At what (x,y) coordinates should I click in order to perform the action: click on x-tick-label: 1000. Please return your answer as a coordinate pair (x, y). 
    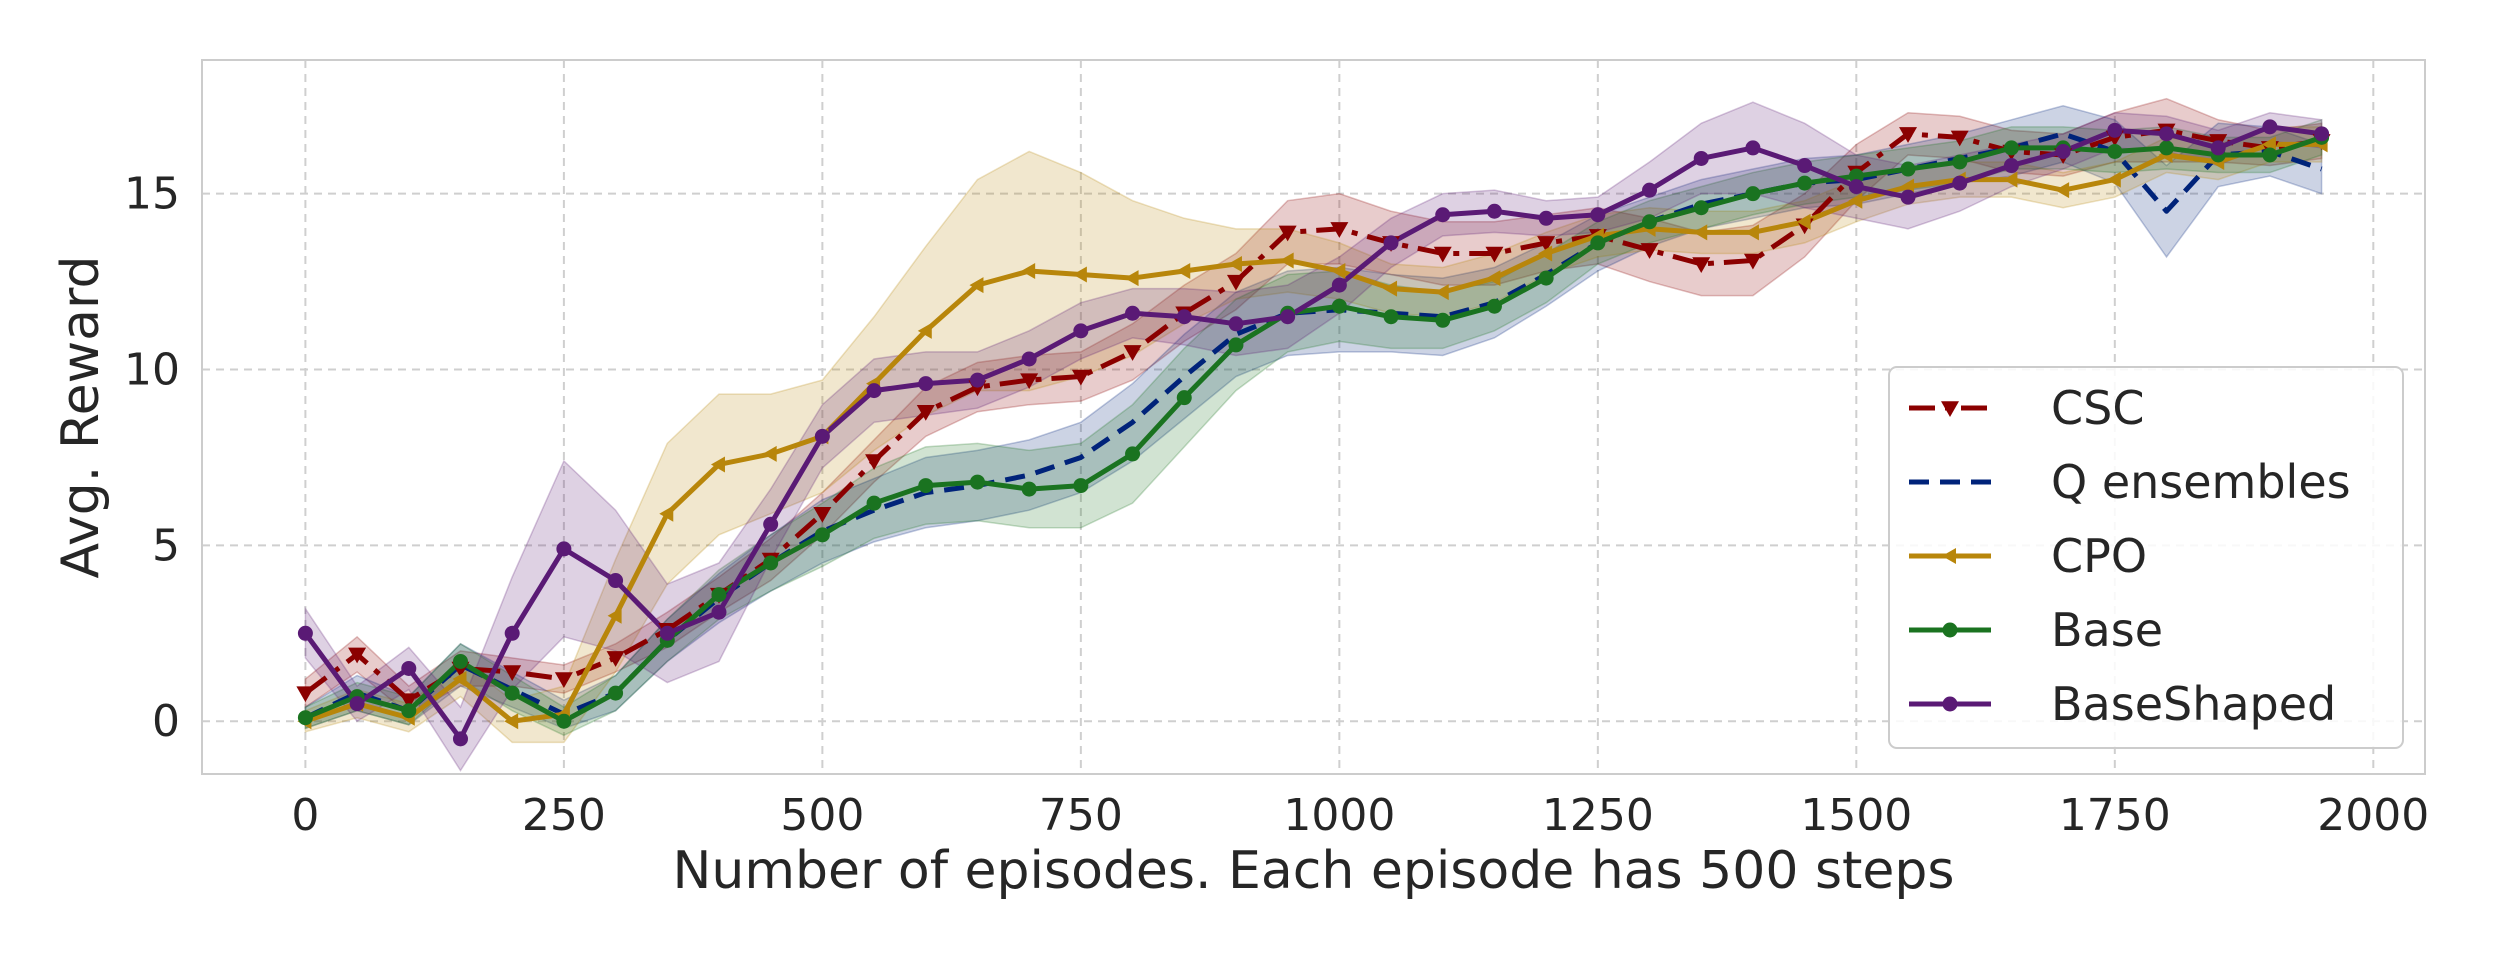
    Looking at the image, I should click on (1339, 815).